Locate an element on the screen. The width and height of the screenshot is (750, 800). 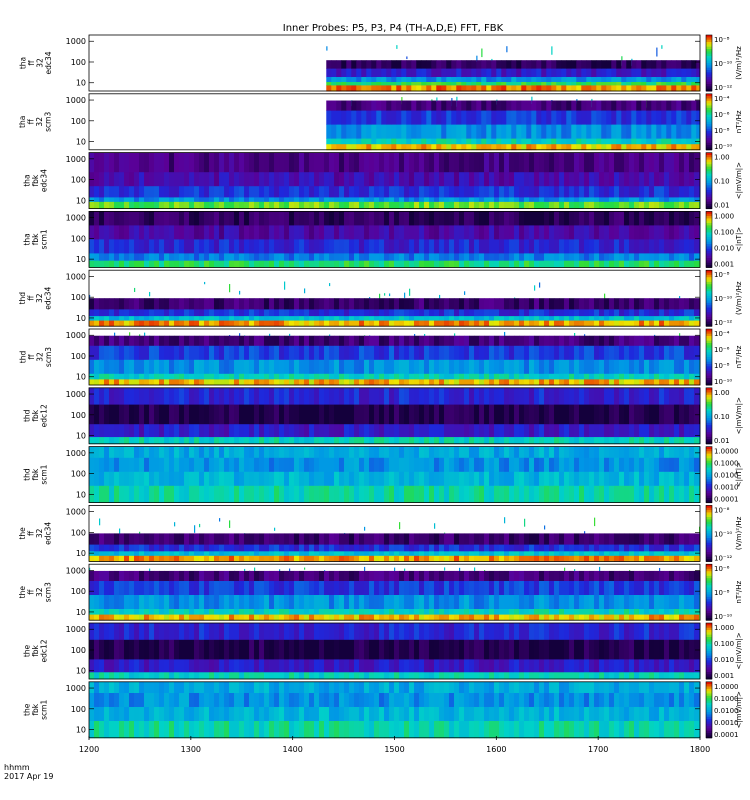
colorbar-tick-label: 10⁻¹² is located at coordinates (723, 88).